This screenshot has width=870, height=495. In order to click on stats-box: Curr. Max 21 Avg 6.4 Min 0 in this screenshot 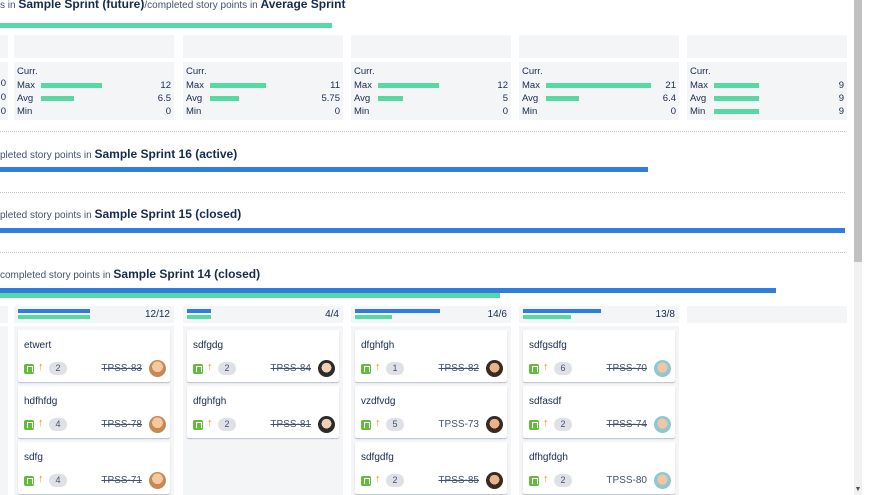, I will do `click(599, 91)`.